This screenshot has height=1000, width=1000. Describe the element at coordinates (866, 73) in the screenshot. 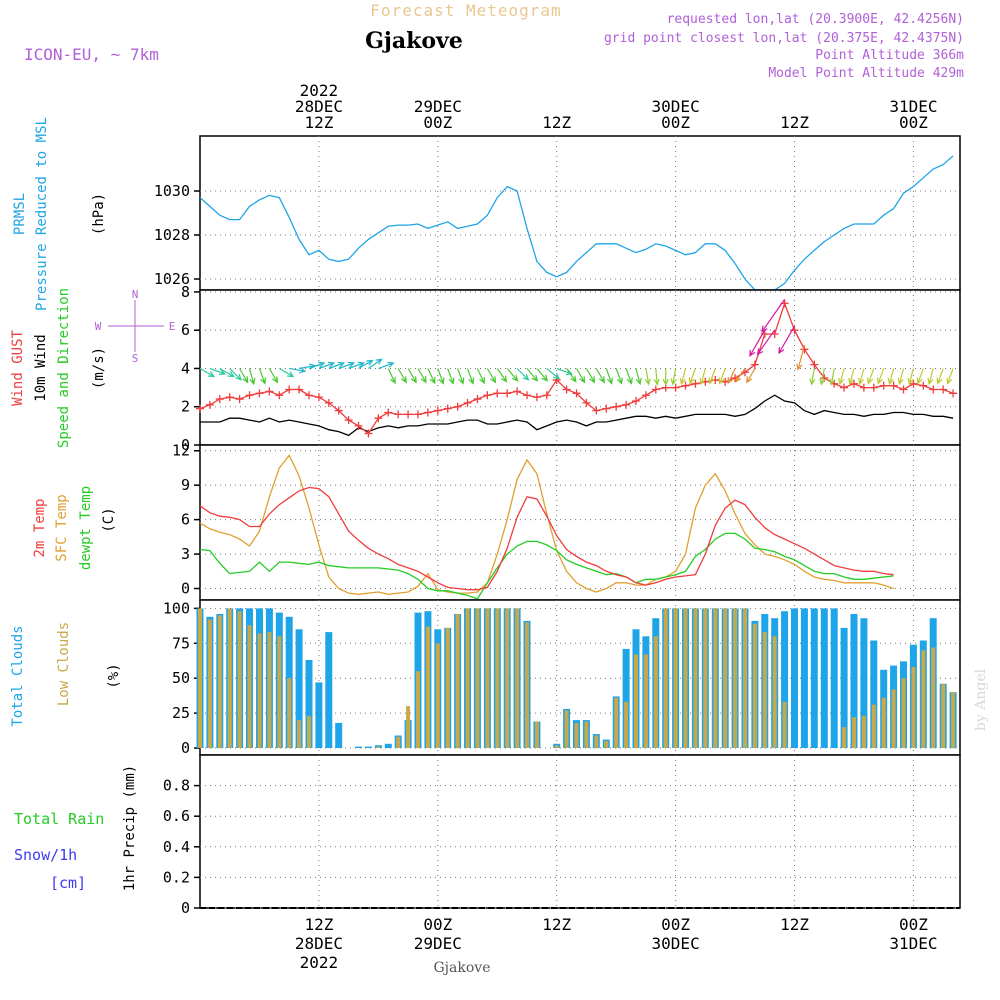

I see `model-altitude: Model Point Altitude 429m` at that location.